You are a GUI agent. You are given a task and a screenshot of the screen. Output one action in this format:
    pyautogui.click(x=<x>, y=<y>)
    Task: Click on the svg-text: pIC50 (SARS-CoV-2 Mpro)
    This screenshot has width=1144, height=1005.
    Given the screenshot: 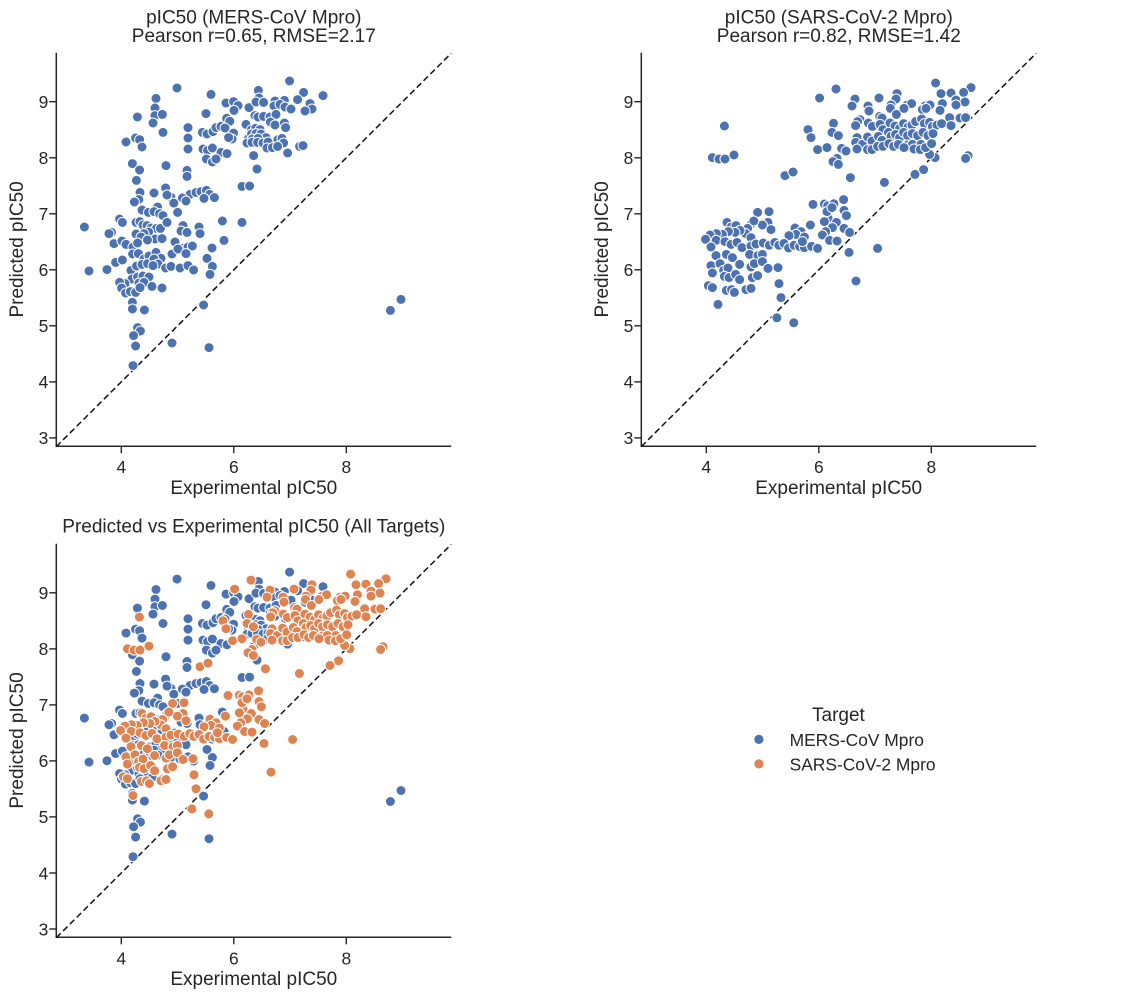 What is the action you would take?
    pyautogui.click(x=839, y=18)
    